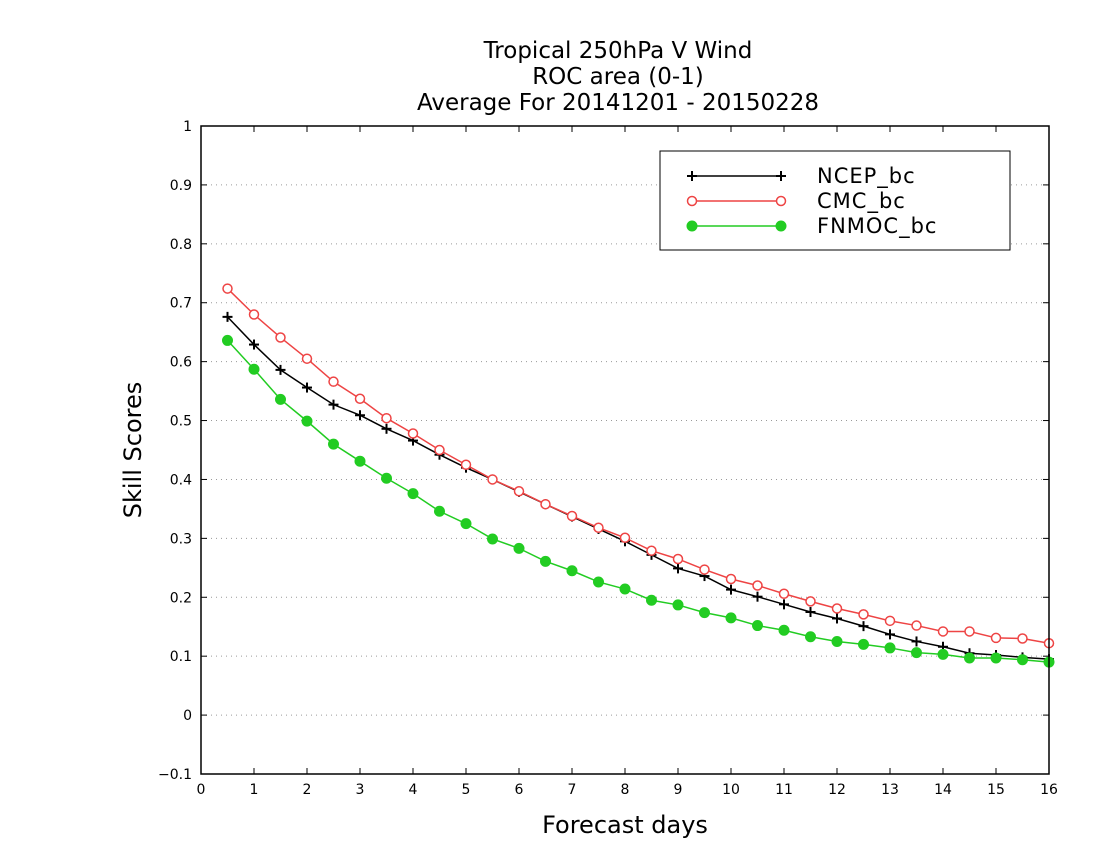 This screenshot has height=850, width=1100. What do you see at coordinates (877, 226) in the screenshot?
I see `legend-label: FNMOC_bc` at bounding box center [877, 226].